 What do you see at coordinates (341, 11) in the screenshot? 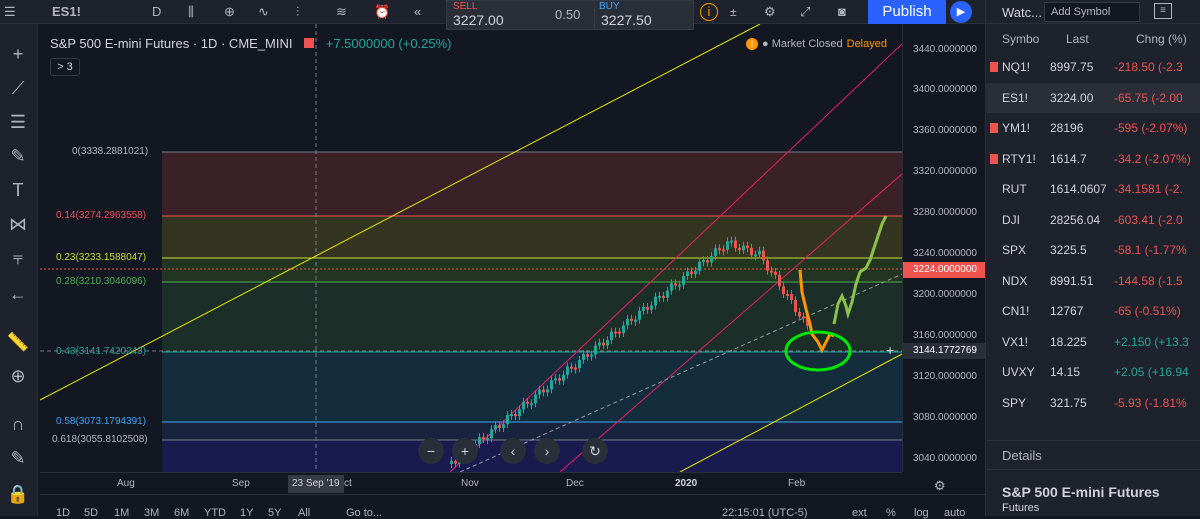
I see `templates-icon: ≋` at bounding box center [341, 11].